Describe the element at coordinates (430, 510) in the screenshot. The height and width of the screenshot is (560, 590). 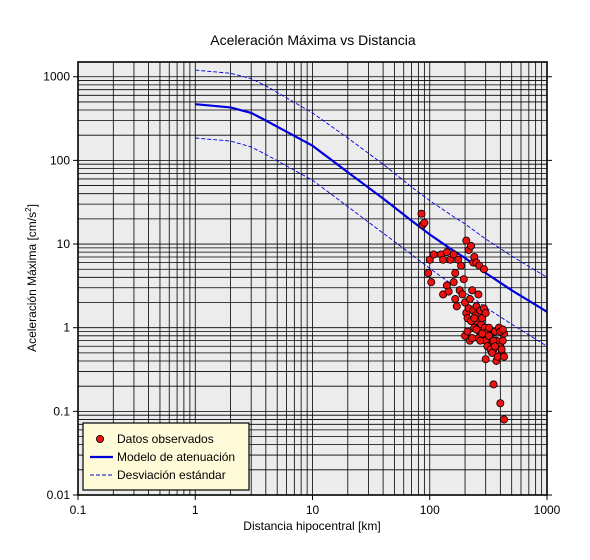
I see `x-tick-label: 100` at that location.